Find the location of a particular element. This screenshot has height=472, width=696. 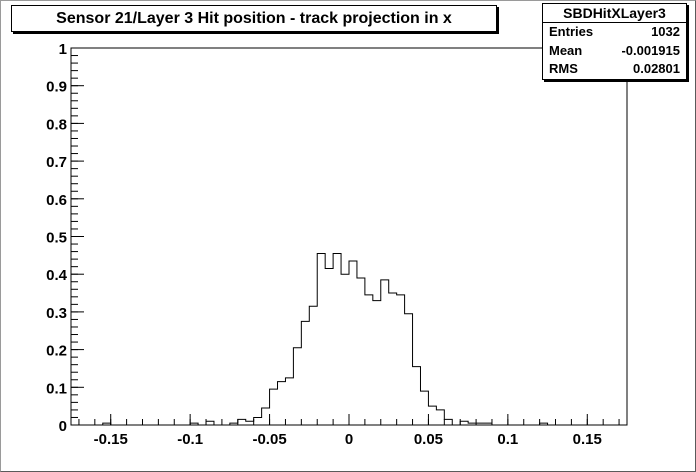

y-axis: 0 0.1 0.2 0.3 0.4 0.5 0.6 0.7 0.8 0.9 1 is located at coordinates (65, 238).